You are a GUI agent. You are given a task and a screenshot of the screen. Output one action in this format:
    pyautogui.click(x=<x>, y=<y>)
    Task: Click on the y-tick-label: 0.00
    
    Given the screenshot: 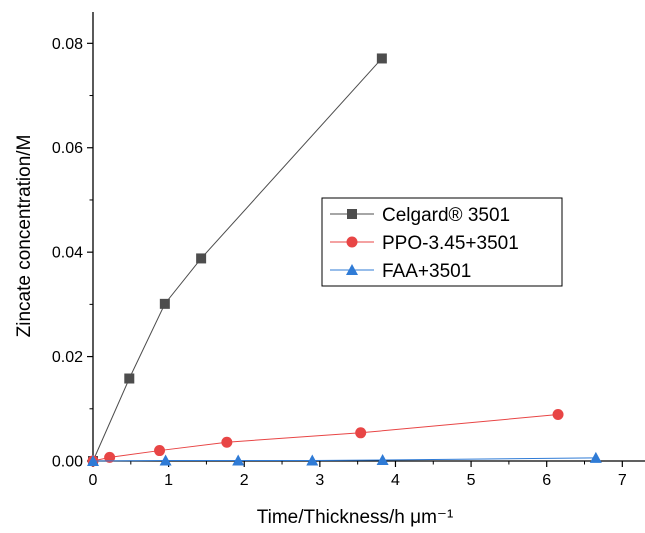 What is the action you would take?
    pyautogui.click(x=67, y=462)
    